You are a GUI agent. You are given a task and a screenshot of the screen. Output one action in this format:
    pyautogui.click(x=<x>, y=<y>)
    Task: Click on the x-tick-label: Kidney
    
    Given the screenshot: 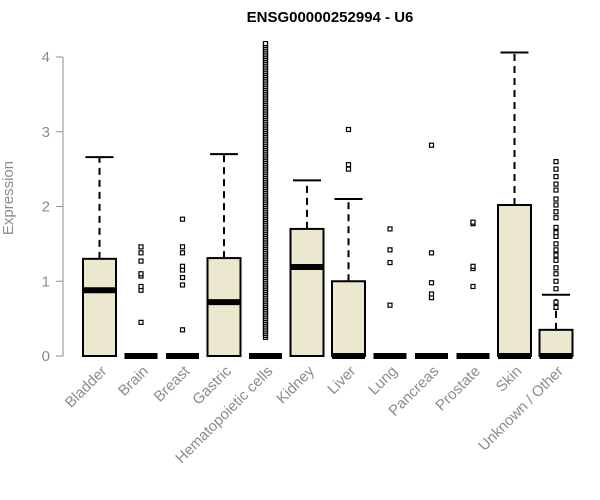 What is the action you would take?
    pyautogui.click(x=295, y=384)
    